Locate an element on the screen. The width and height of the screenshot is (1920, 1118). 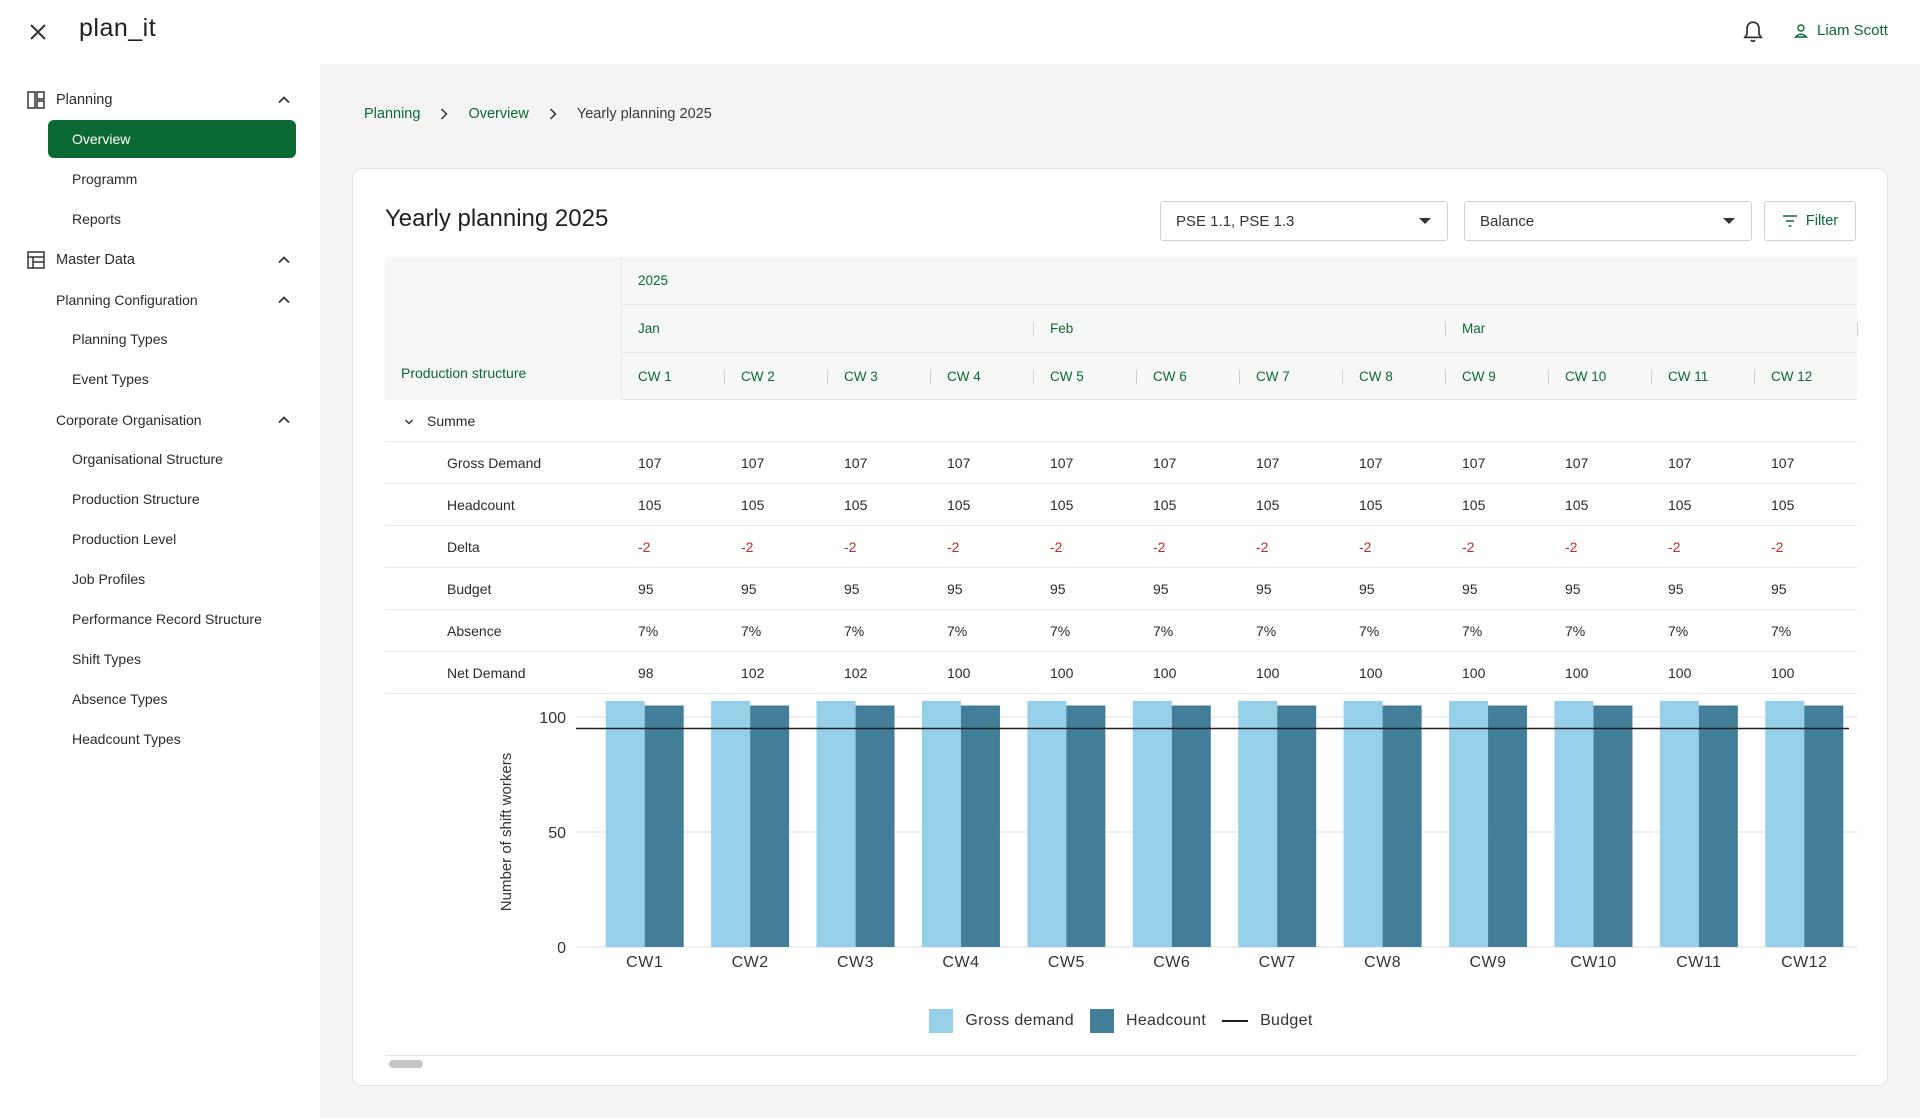
sidebar-subgroup-planning-configuration: Planning Configuration is located at coordinates (176, 300).